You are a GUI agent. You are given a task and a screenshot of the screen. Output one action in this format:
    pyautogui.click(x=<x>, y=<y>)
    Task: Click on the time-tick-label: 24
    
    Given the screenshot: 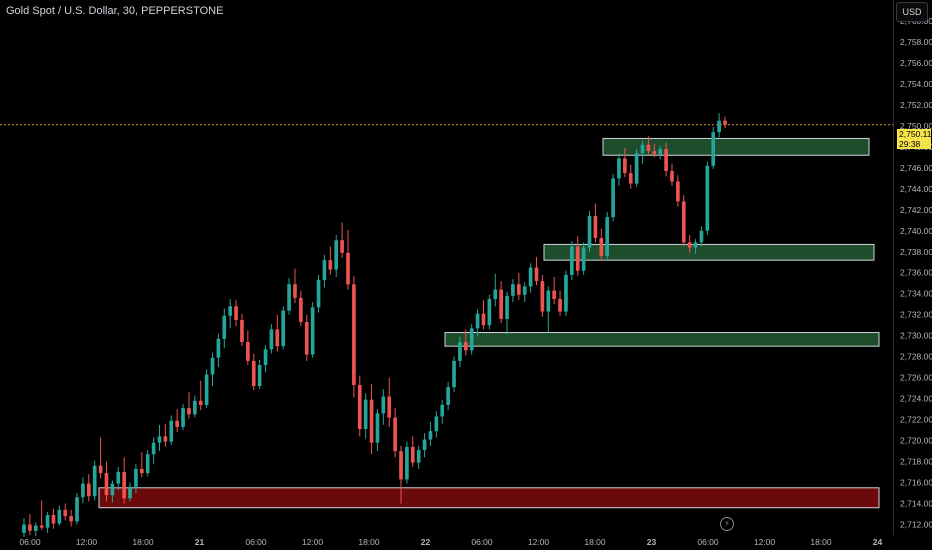 What is the action you would take?
    pyautogui.click(x=878, y=542)
    